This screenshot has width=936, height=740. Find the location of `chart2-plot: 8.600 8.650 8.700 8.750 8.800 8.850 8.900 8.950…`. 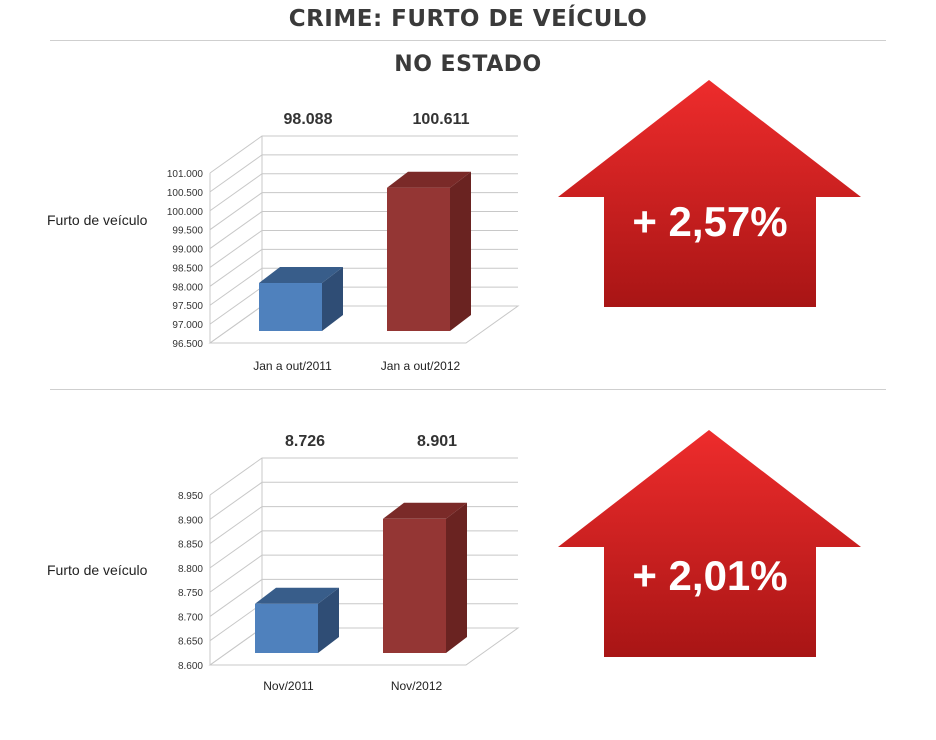

chart2-plot: 8.600 8.650 8.700 8.750 8.800 8.850 8.900 8.950… is located at coordinates (349, 563).